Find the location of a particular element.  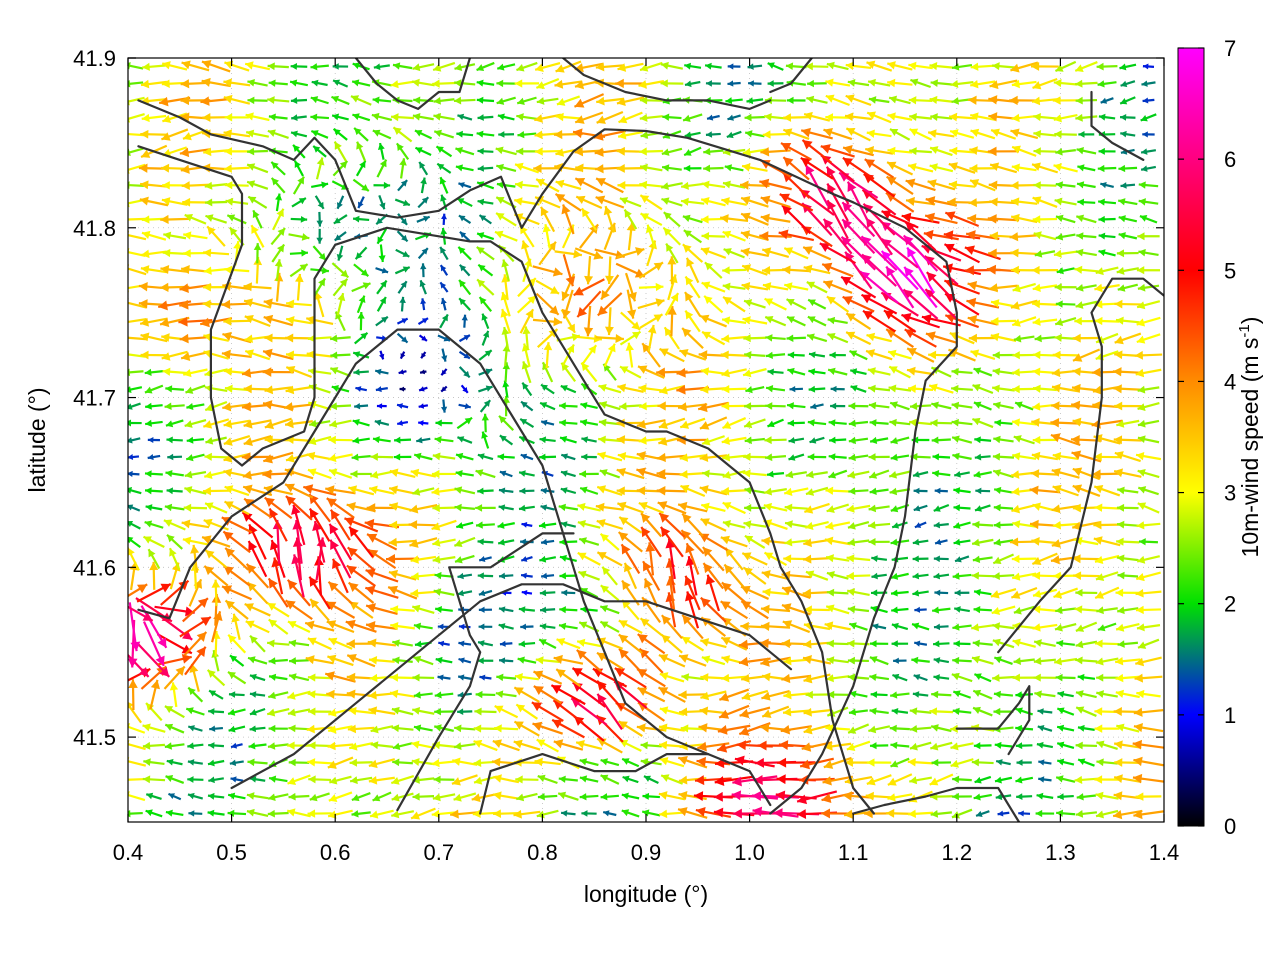

colorbar-tick-label: 5 is located at coordinates (1230, 270).